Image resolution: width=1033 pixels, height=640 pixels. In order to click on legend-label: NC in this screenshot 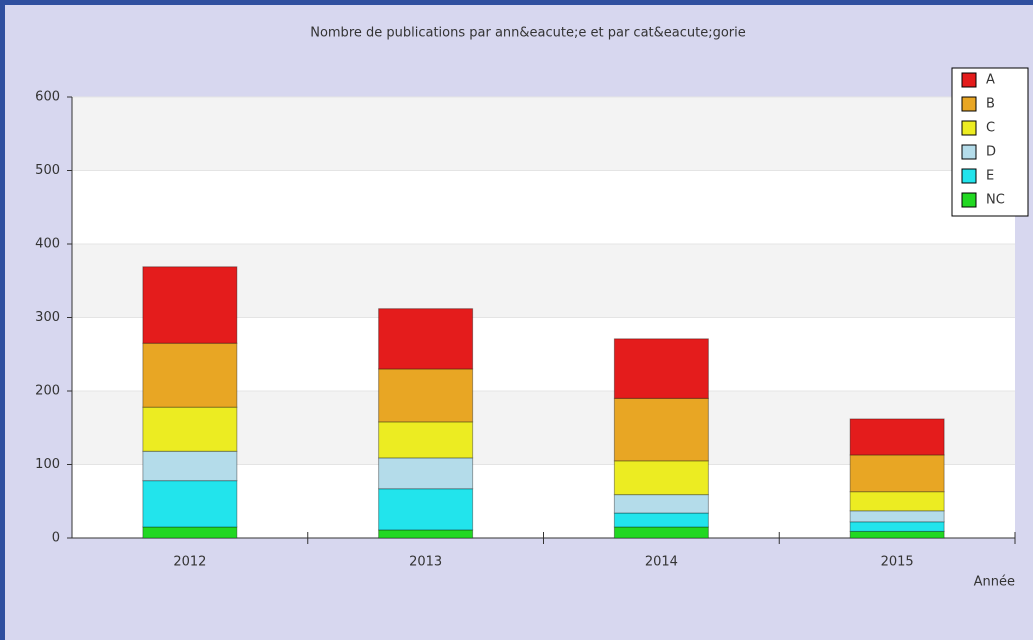, I will do `click(995, 200)`.